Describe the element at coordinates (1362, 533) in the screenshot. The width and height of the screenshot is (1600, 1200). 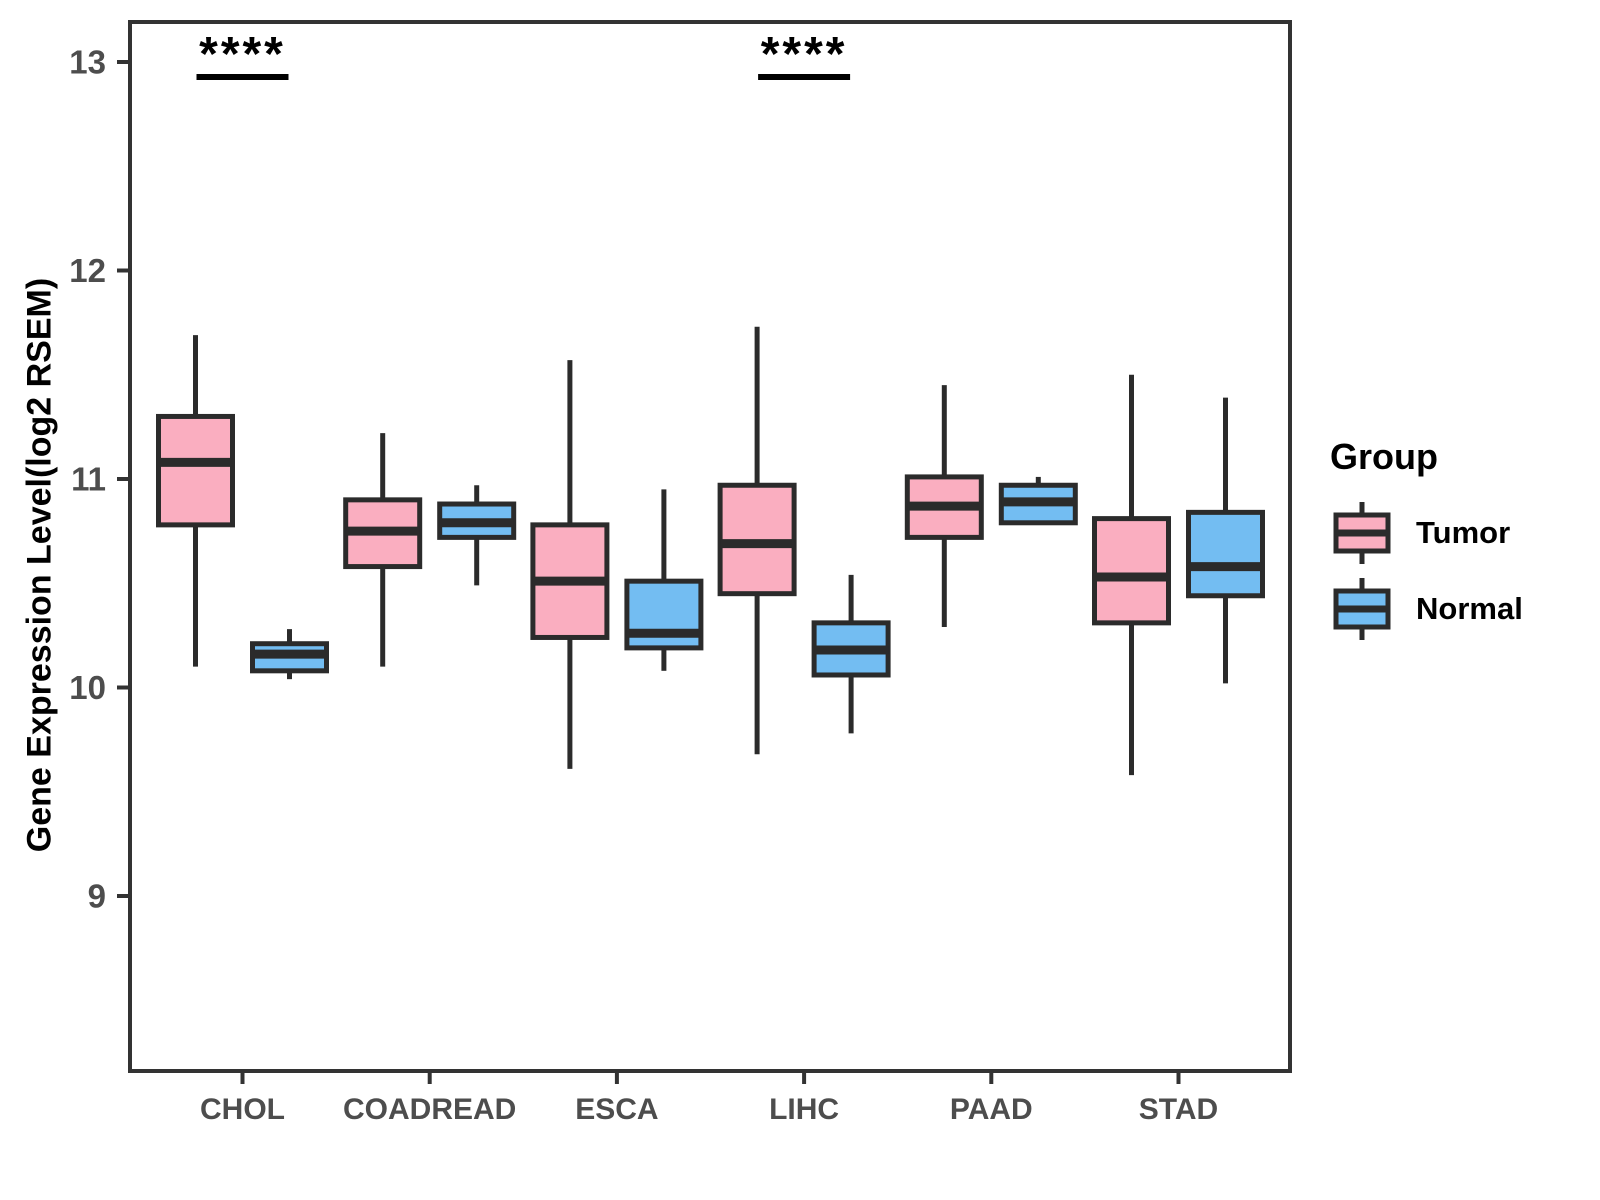
I see `tumor-boxplot-icon` at that location.